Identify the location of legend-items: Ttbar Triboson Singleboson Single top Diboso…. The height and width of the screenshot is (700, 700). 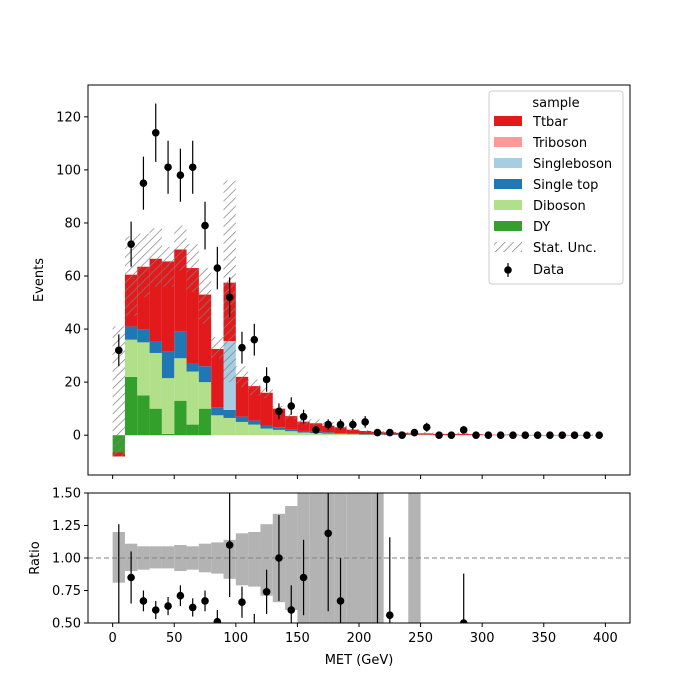
(553, 196).